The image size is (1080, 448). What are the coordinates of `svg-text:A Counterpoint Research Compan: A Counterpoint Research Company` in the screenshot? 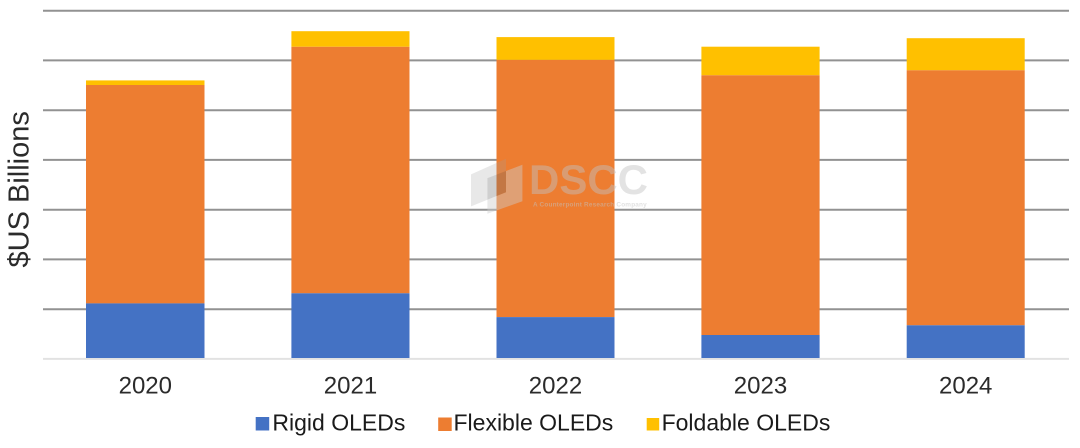 It's located at (590, 204).